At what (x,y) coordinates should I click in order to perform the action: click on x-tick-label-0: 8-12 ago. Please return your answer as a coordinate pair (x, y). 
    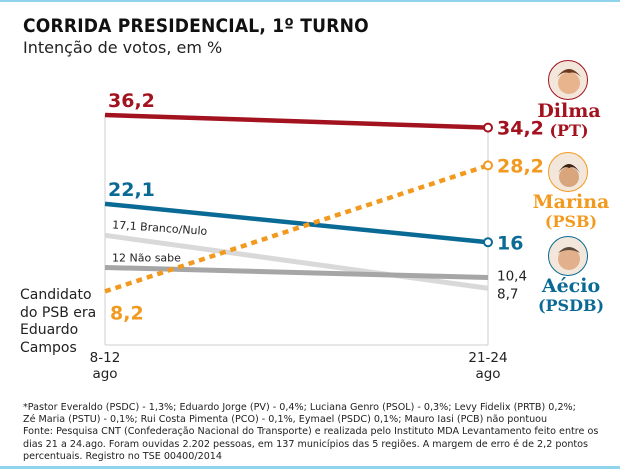
    Looking at the image, I should click on (105, 366).